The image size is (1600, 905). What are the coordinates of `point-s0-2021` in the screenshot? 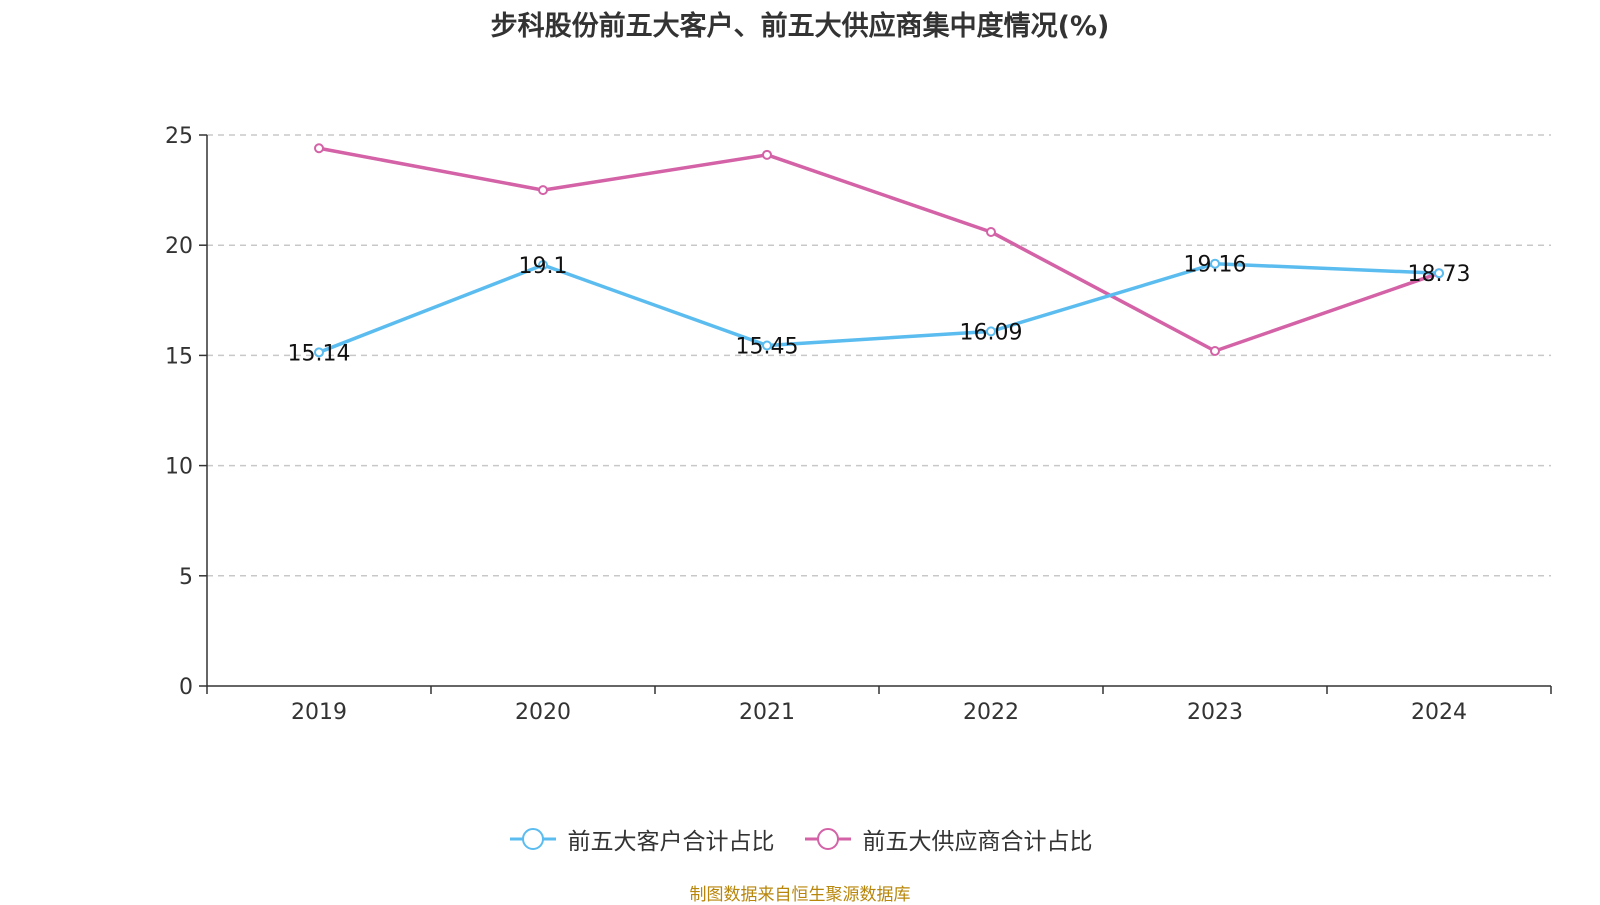 It's located at (767, 345).